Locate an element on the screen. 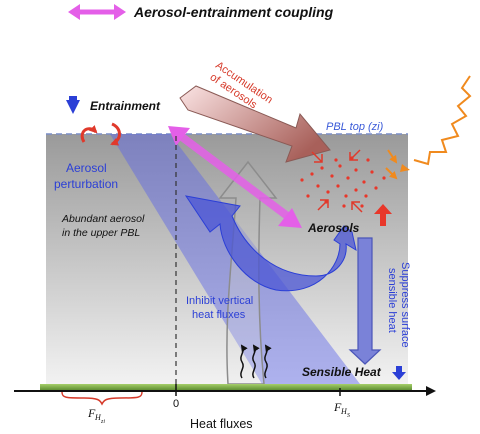 This screenshot has width=480, height=434. abundant-aerosol-line-1: Abundant aerosol is located at coordinates (103, 219).